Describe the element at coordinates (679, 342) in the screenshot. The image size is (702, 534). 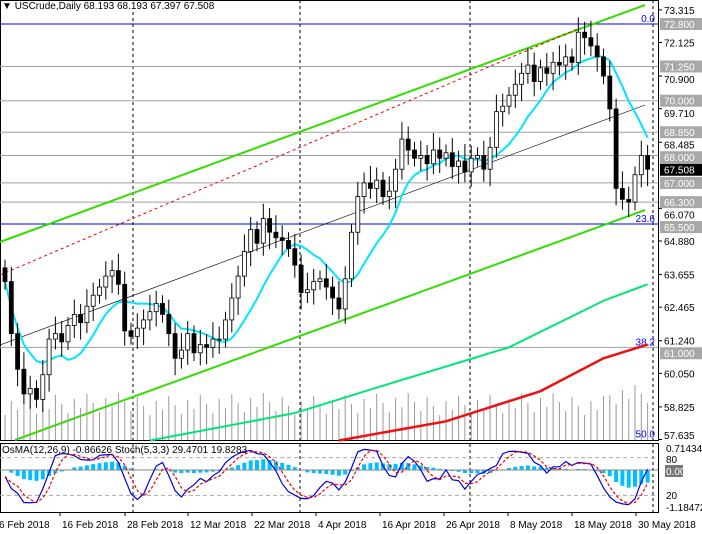
I see `price-tick-label: 61.240` at that location.